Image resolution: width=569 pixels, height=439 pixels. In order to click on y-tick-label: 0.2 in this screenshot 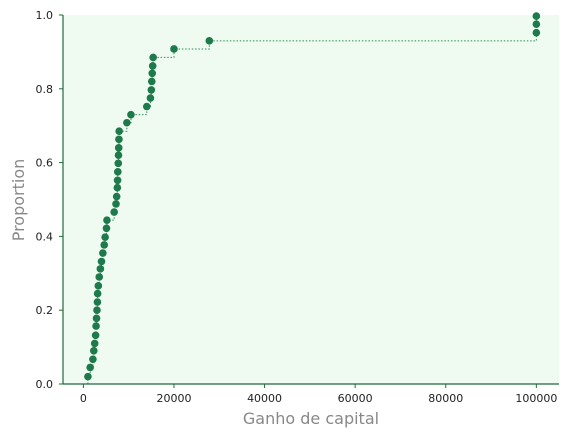, I will do `click(45, 310)`.